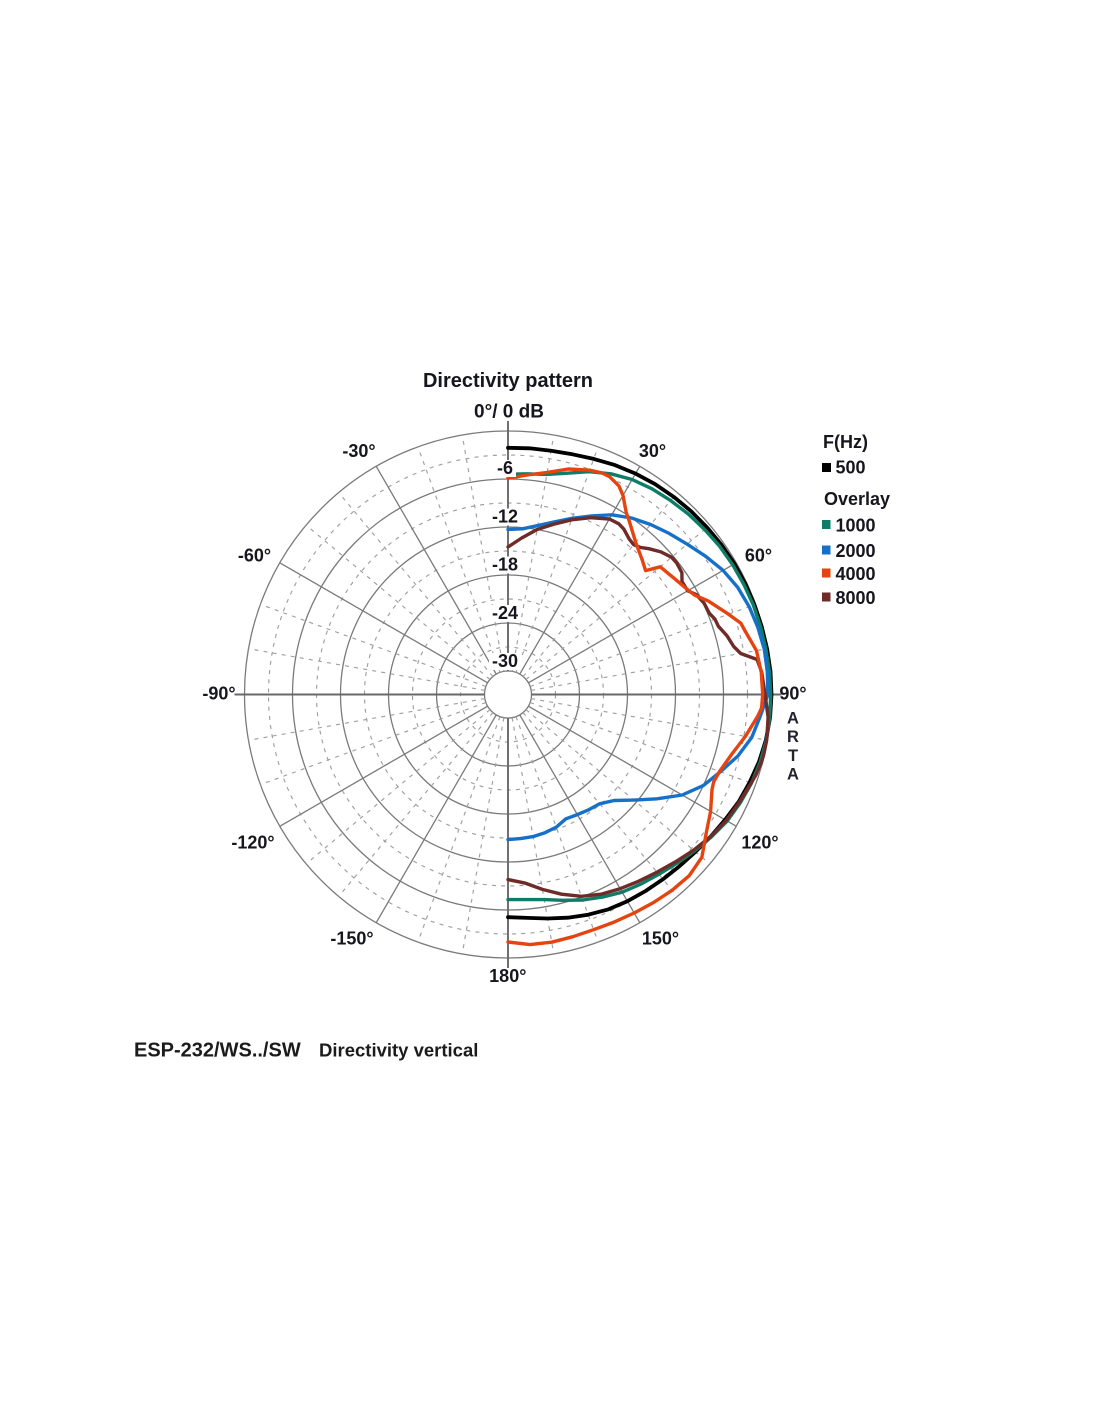 The height and width of the screenshot is (1427, 1100). Describe the element at coordinates (398, 1050) in the screenshot. I see `svg-text: Directivity vertical` at that location.